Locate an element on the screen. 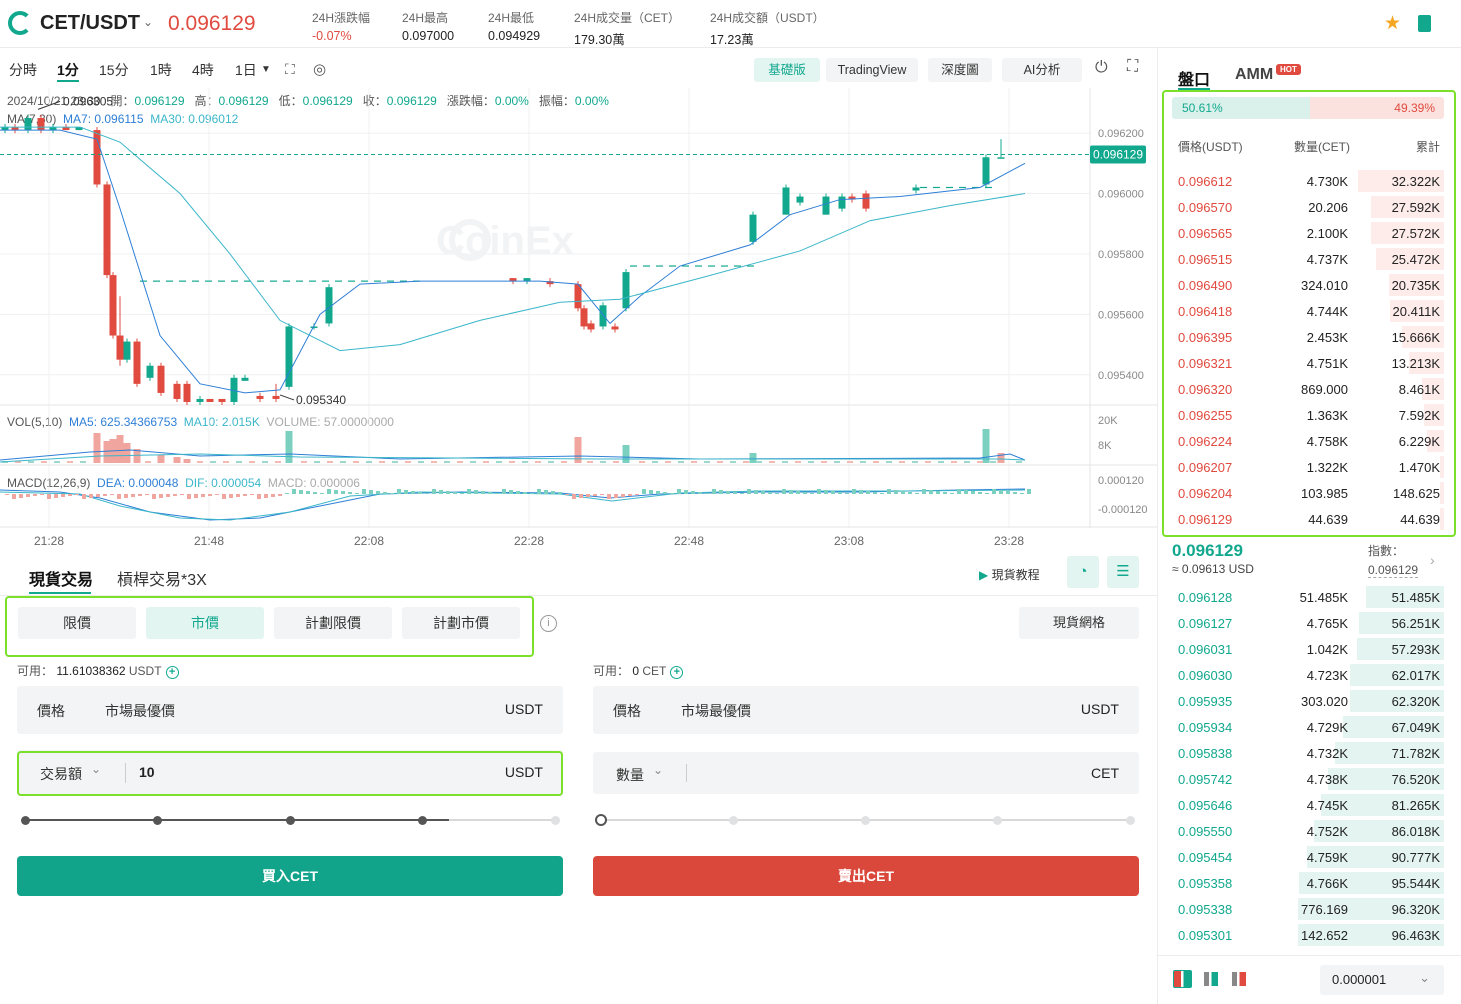 This screenshot has width=1461, height=1004. ask-row: 0.096320 869.000 8.461K is located at coordinates (1308, 389).